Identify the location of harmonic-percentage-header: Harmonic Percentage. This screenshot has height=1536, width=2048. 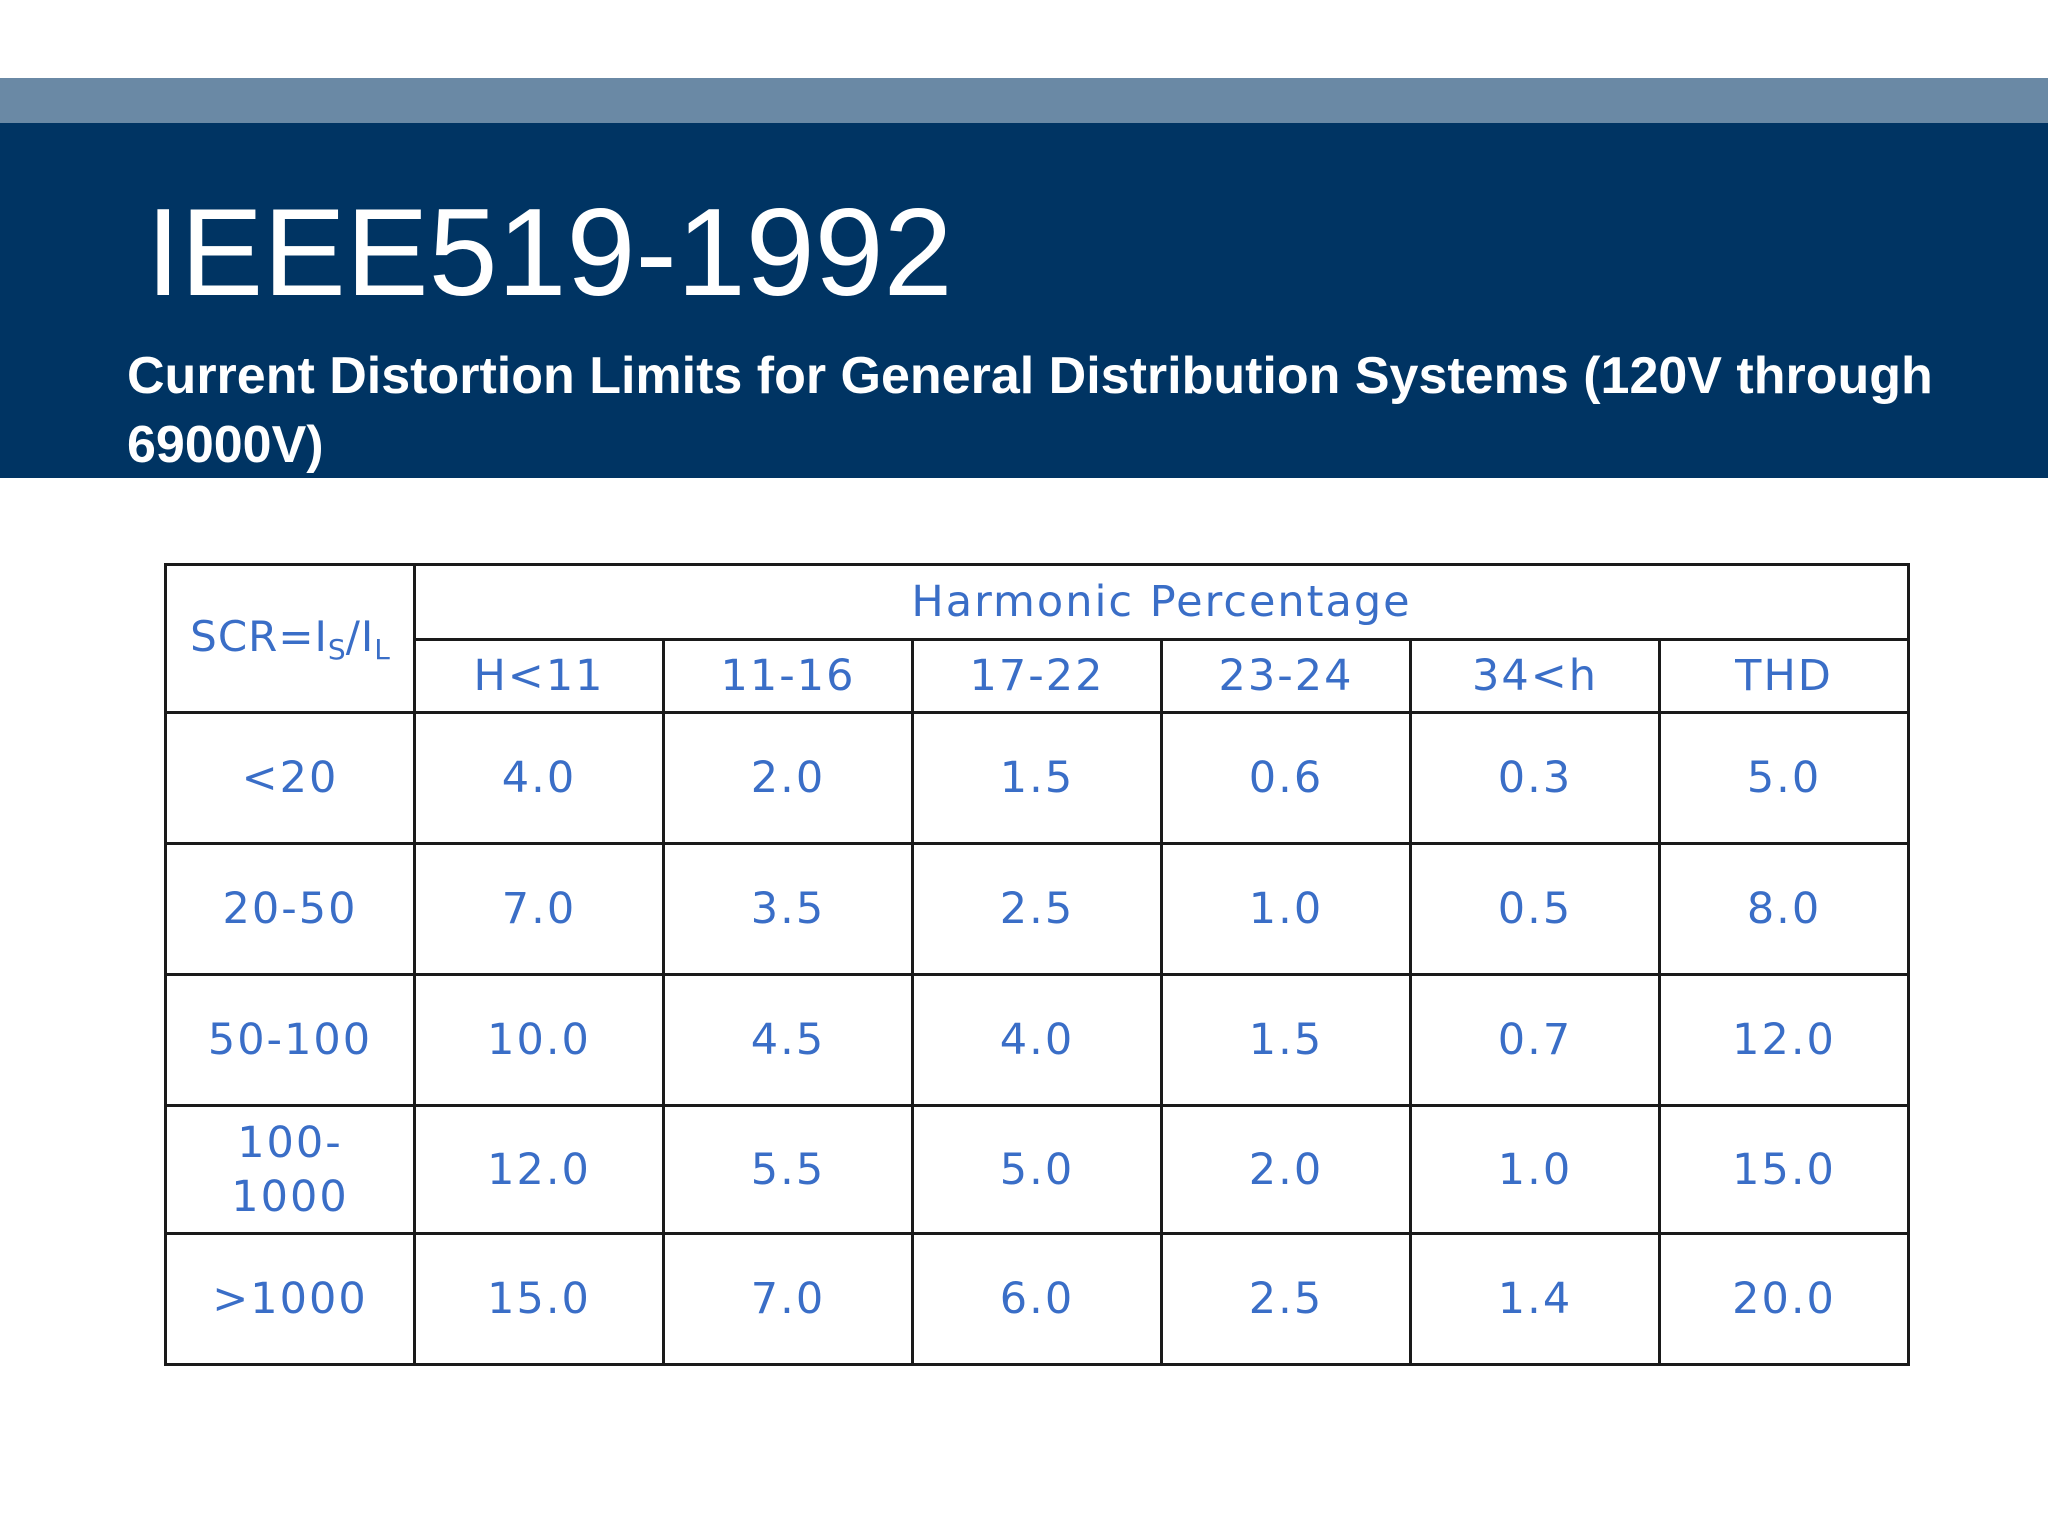
(1161, 602).